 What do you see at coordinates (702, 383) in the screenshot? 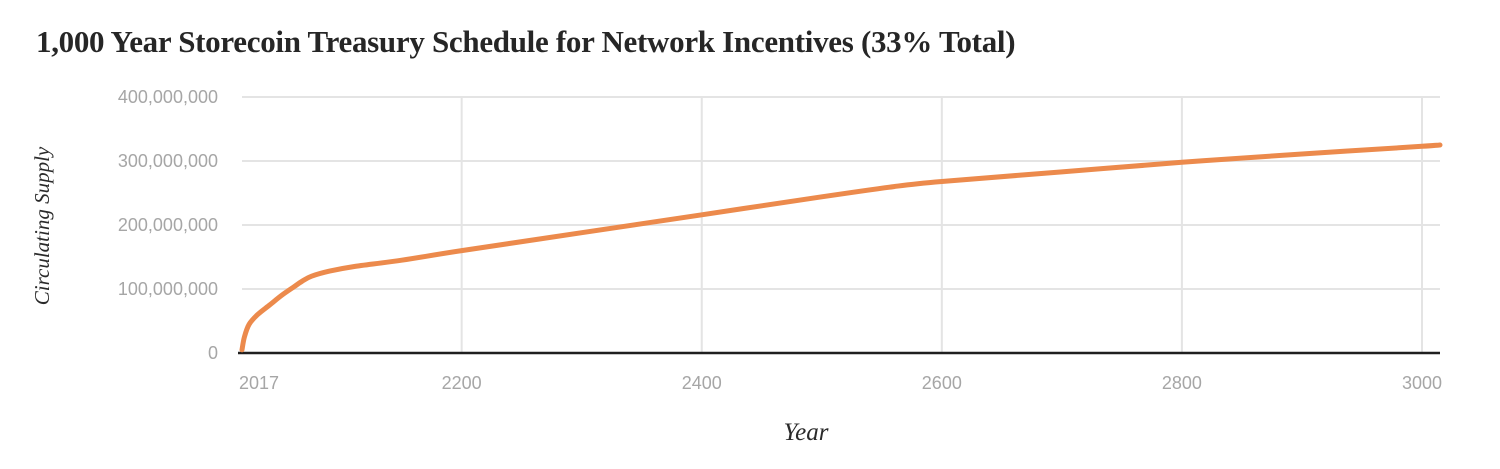
I see `x-tick-label: 2400` at bounding box center [702, 383].